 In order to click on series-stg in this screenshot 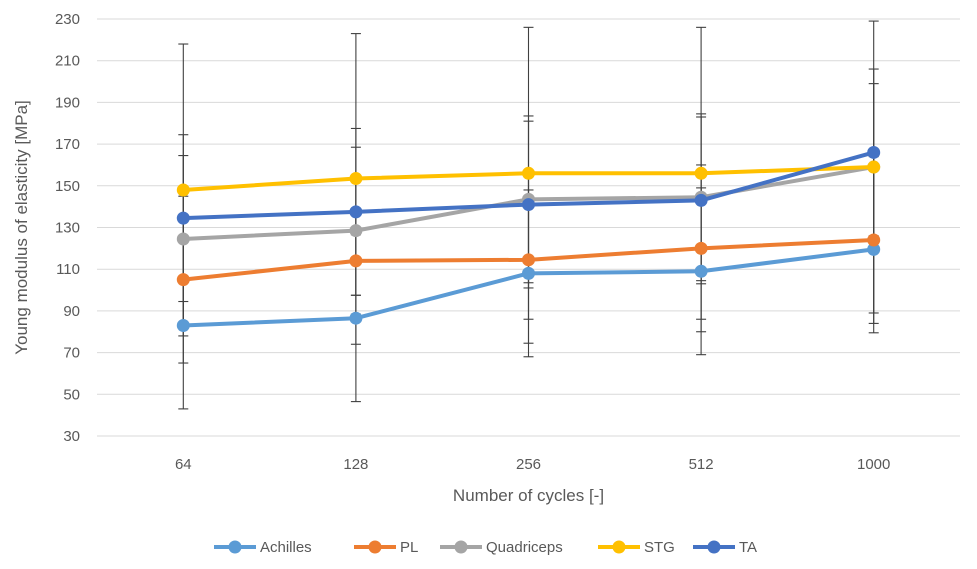, I will do `click(528, 178)`.